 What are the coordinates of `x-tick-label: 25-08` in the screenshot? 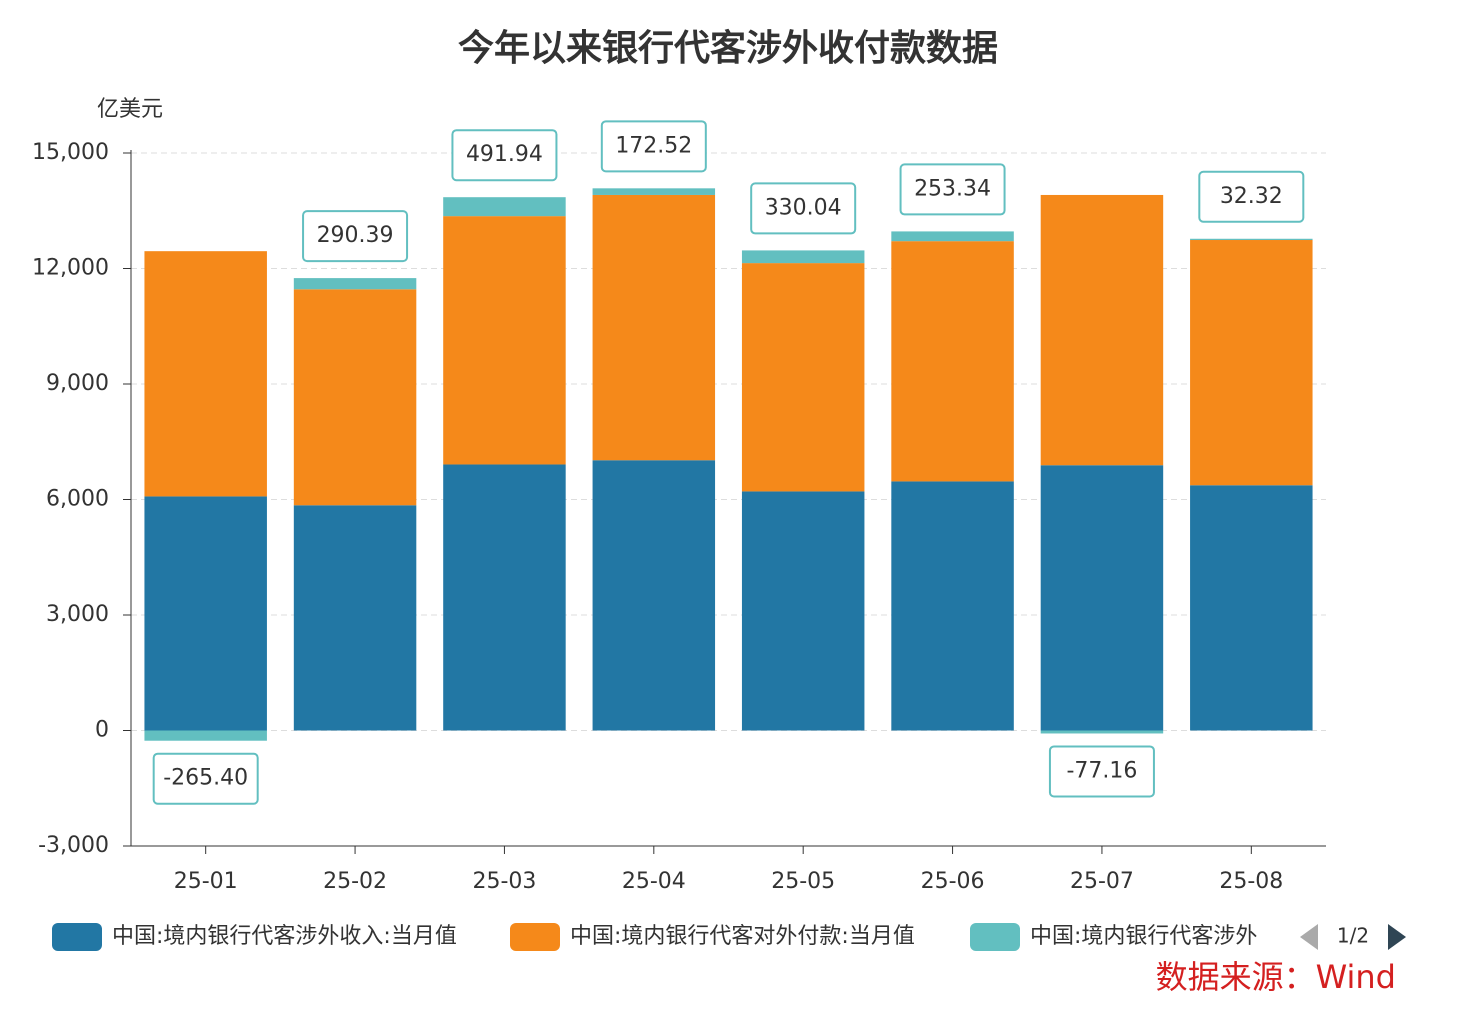 It's located at (1251, 881).